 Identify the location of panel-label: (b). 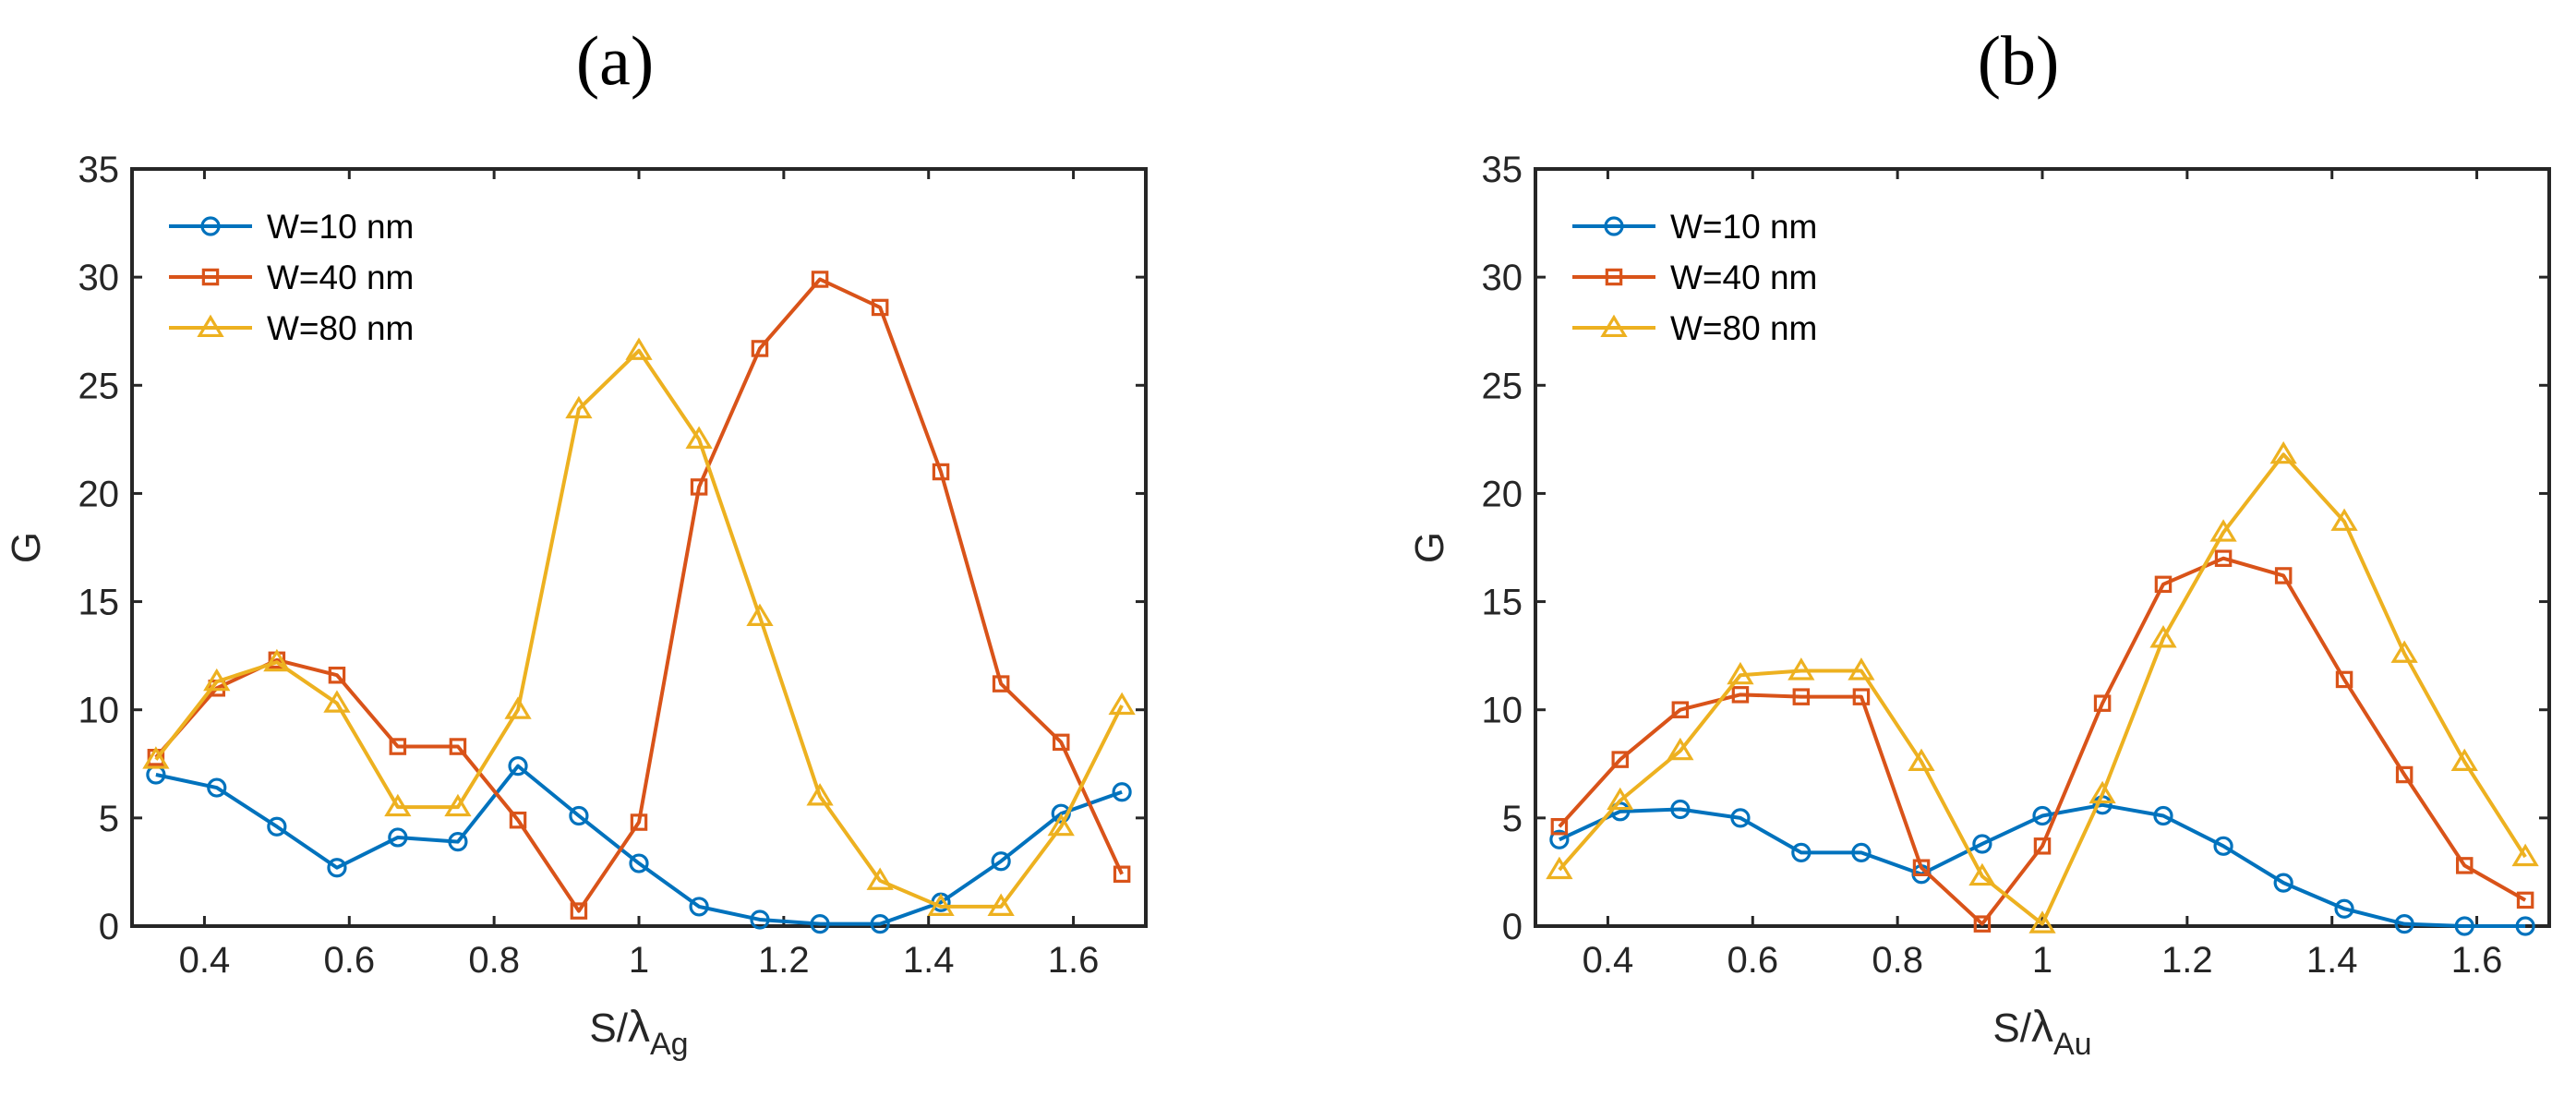
(2019, 61).